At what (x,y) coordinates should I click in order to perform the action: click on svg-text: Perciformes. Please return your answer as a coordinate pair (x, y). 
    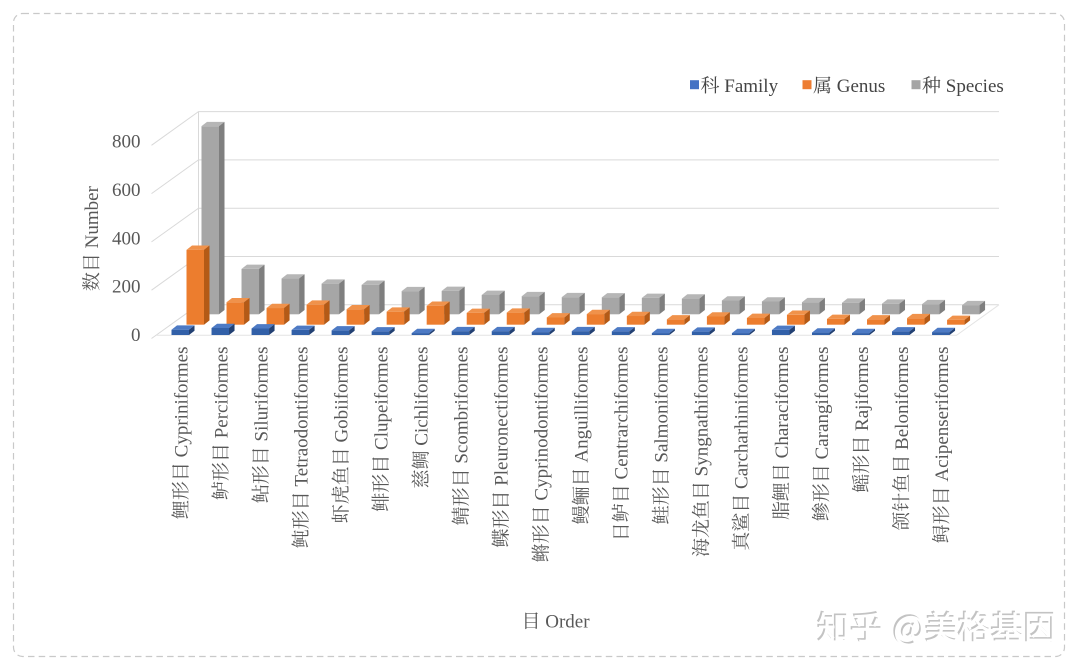
    Looking at the image, I should click on (221, 392).